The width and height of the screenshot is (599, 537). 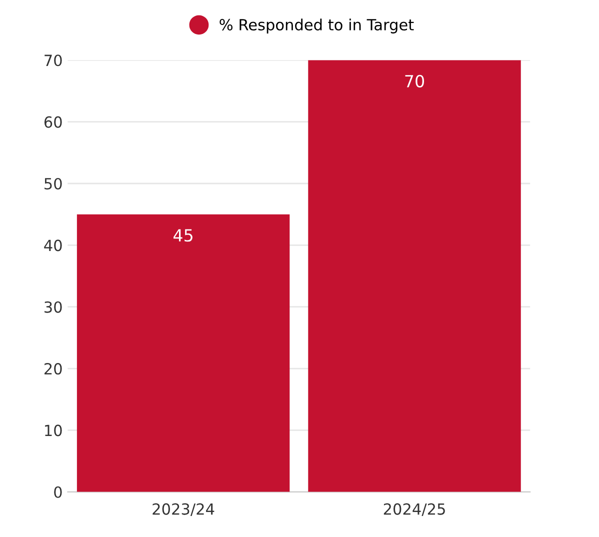 I want to click on y-tick-label: 50, so click(x=53, y=184).